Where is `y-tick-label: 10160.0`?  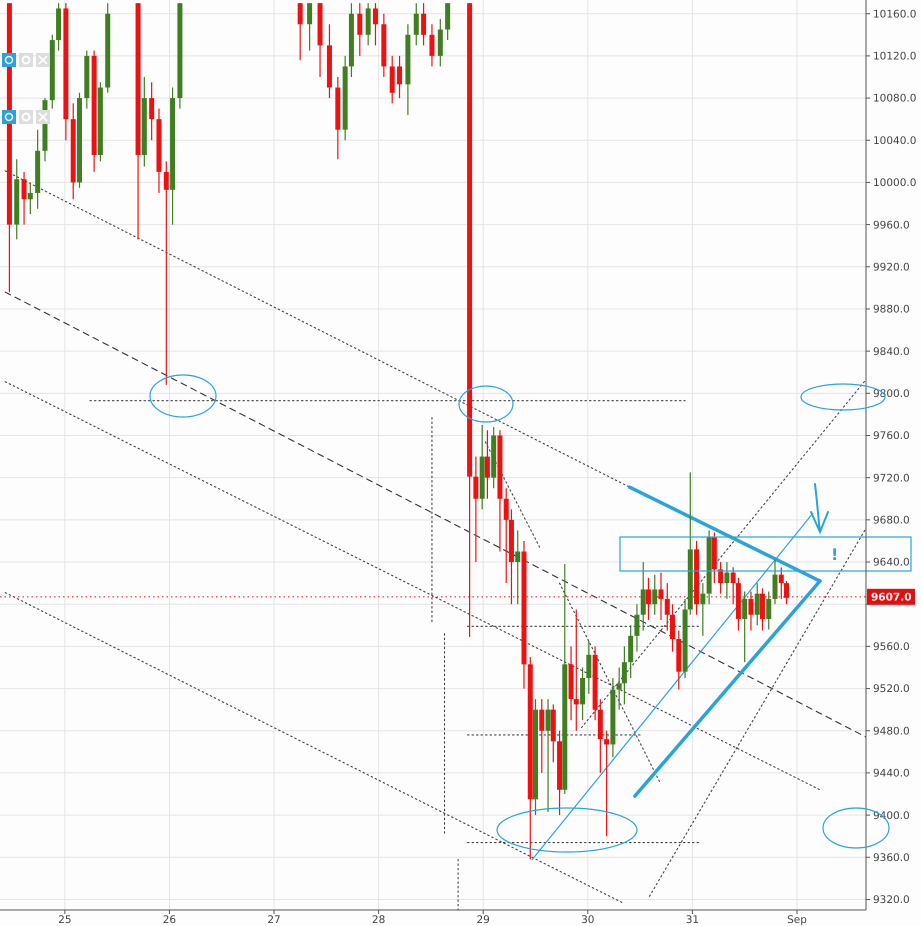 y-tick-label: 10160.0 is located at coordinates (894, 14).